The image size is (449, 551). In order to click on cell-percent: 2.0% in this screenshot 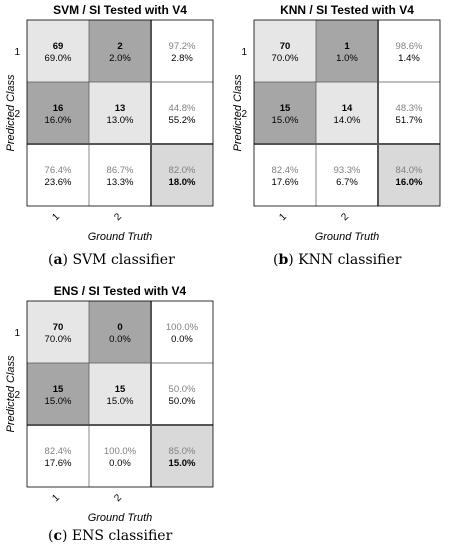, I will do `click(120, 58)`.